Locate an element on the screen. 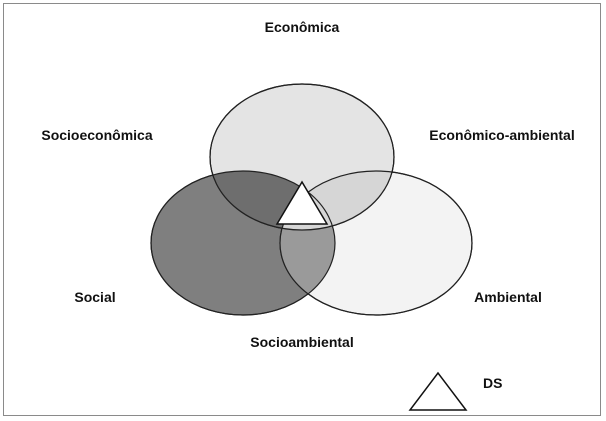 This screenshot has height=421, width=606. label-socioeconomica: Socioeconômica is located at coordinates (96, 135).